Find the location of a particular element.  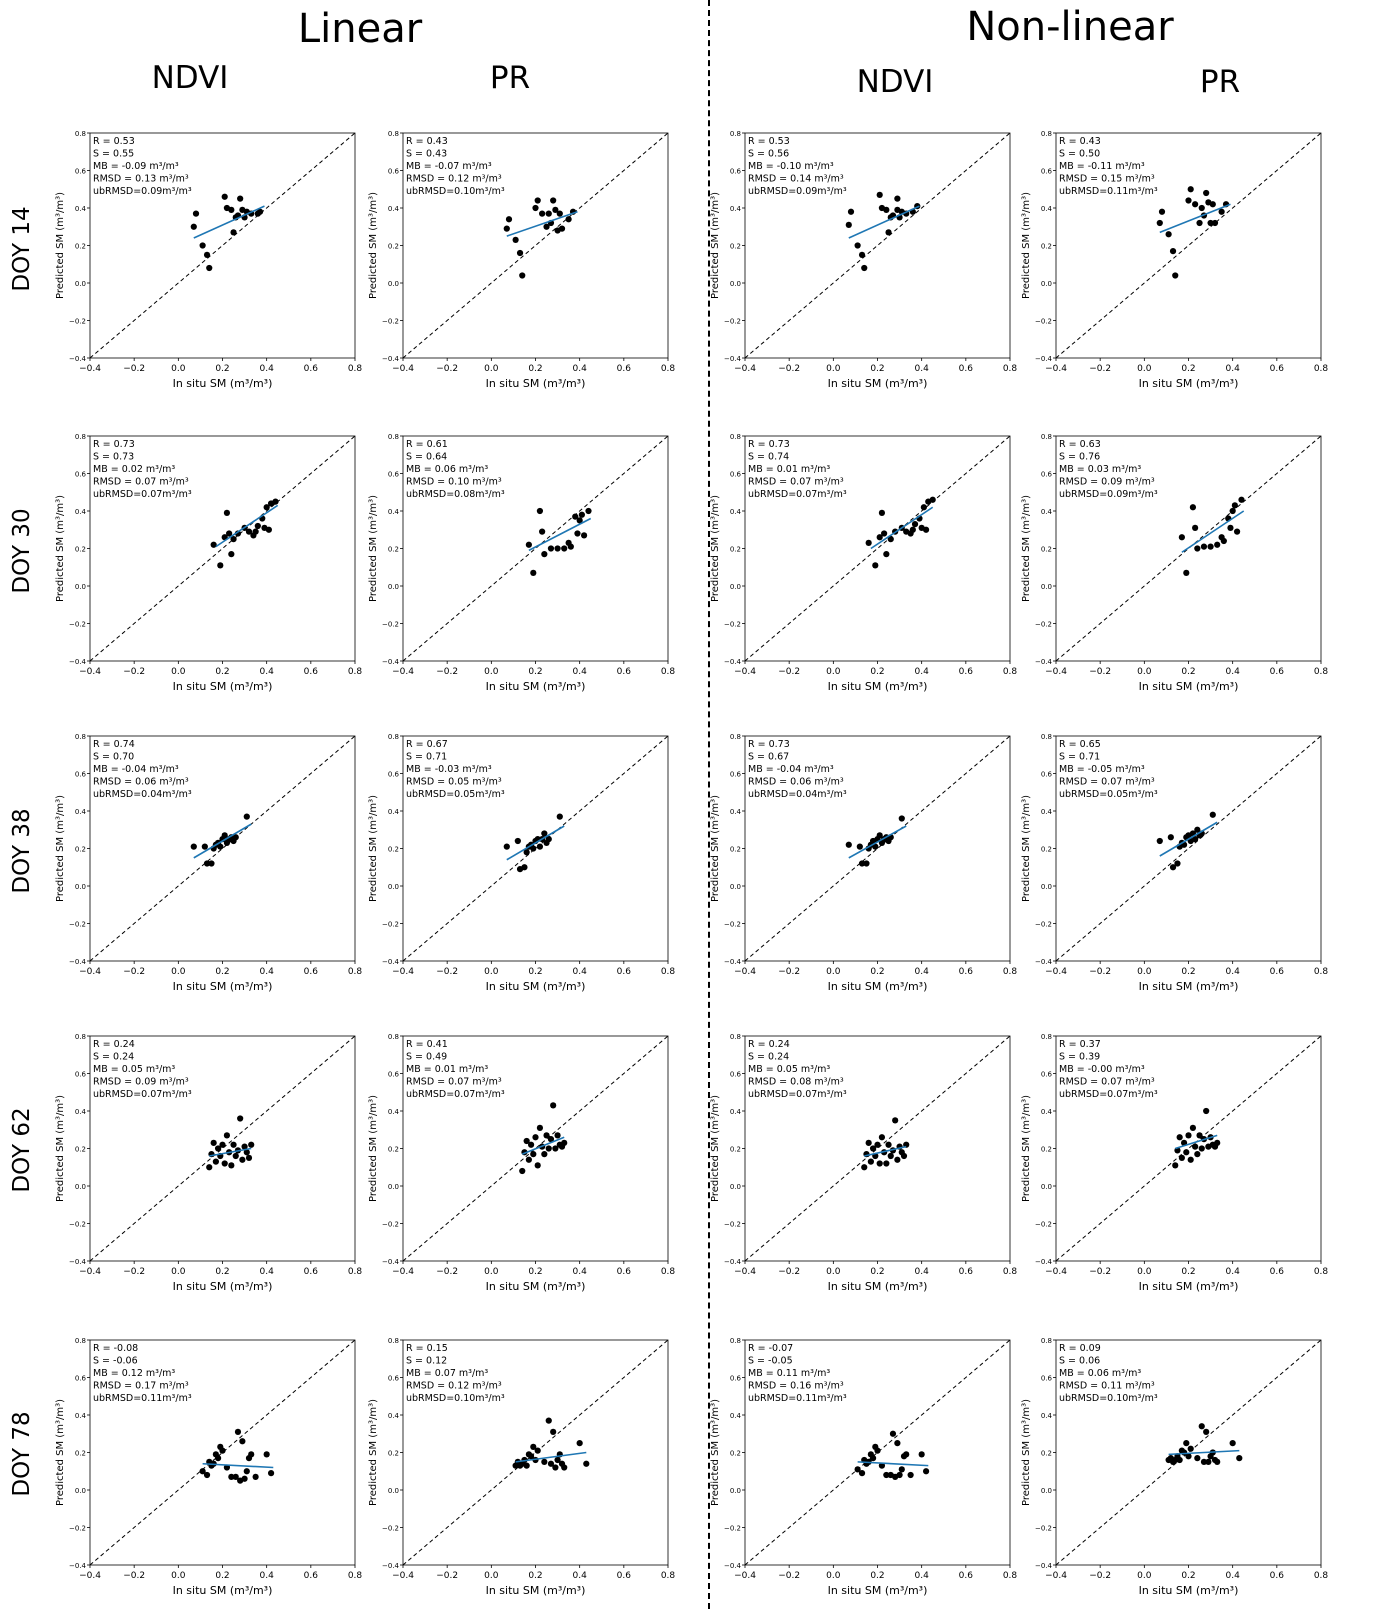

y-axis-label: Predicted SM (m³/m³) is located at coordinates (60, 548).